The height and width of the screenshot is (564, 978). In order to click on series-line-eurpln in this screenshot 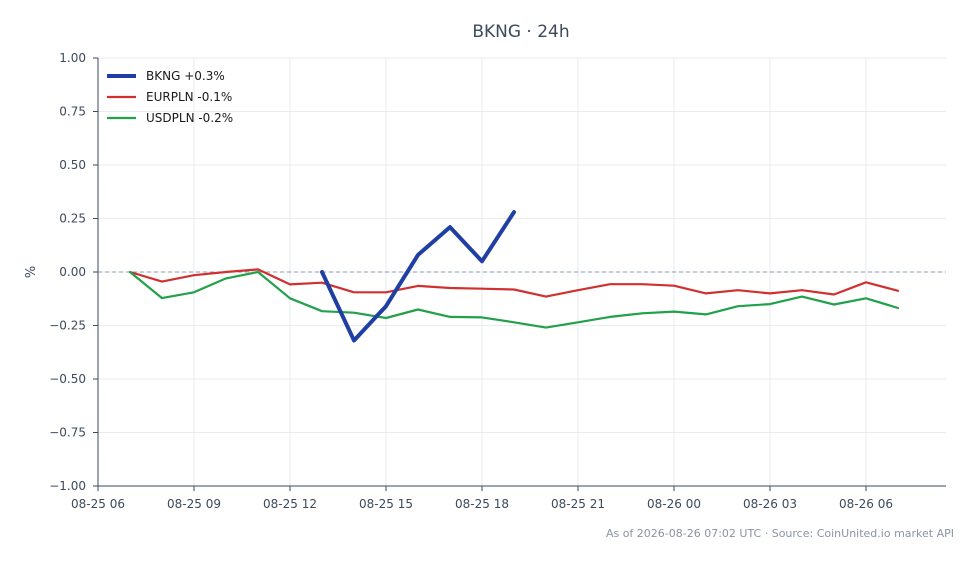, I will do `click(514, 283)`.